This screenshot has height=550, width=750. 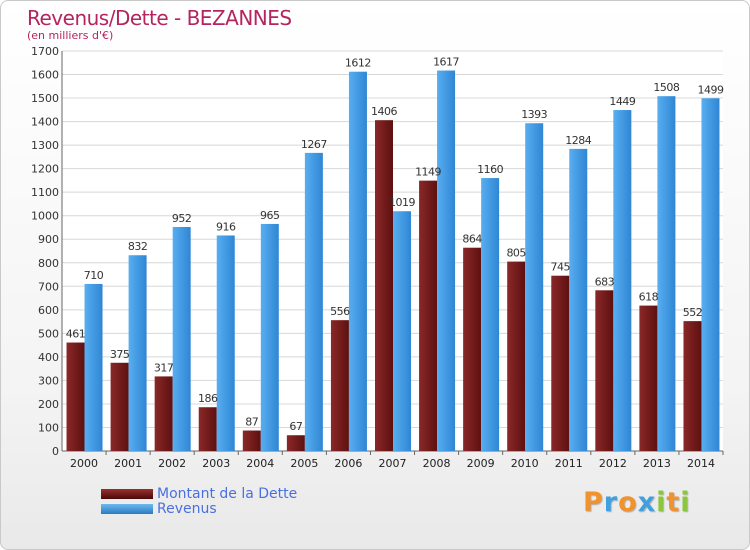 I want to click on x-tick-label: 2006, so click(x=348, y=463).